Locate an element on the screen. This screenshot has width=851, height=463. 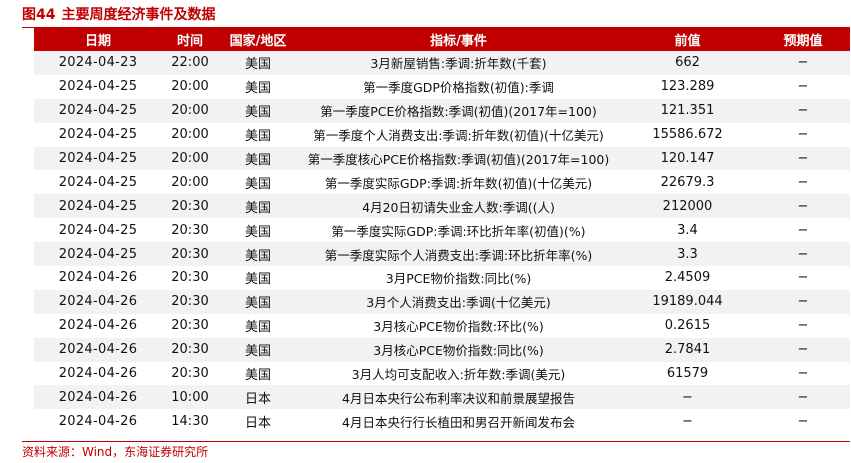
indicator-cell: 4月日本央行公布利率决议和前景展望报告 is located at coordinates (458, 397).